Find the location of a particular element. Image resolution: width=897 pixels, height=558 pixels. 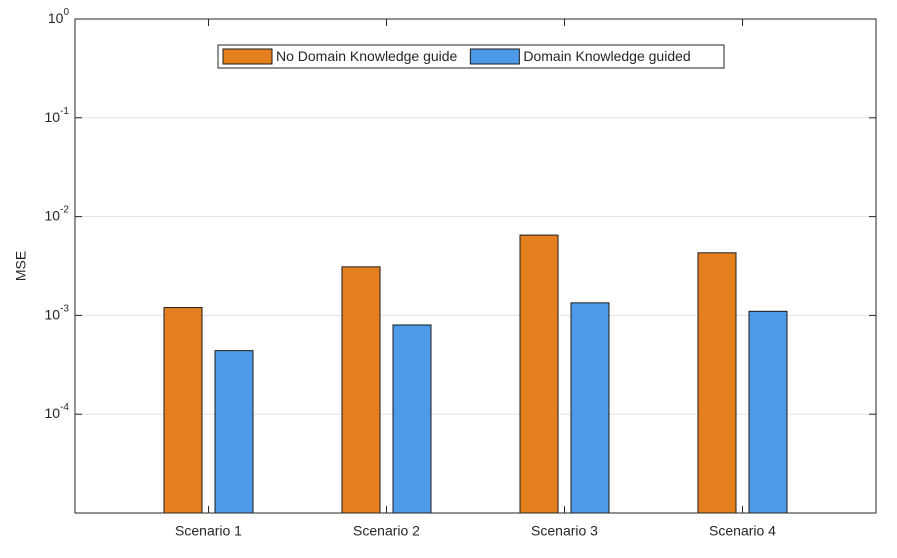

y-tick-label: 10⁻¹ is located at coordinates (57, 114).